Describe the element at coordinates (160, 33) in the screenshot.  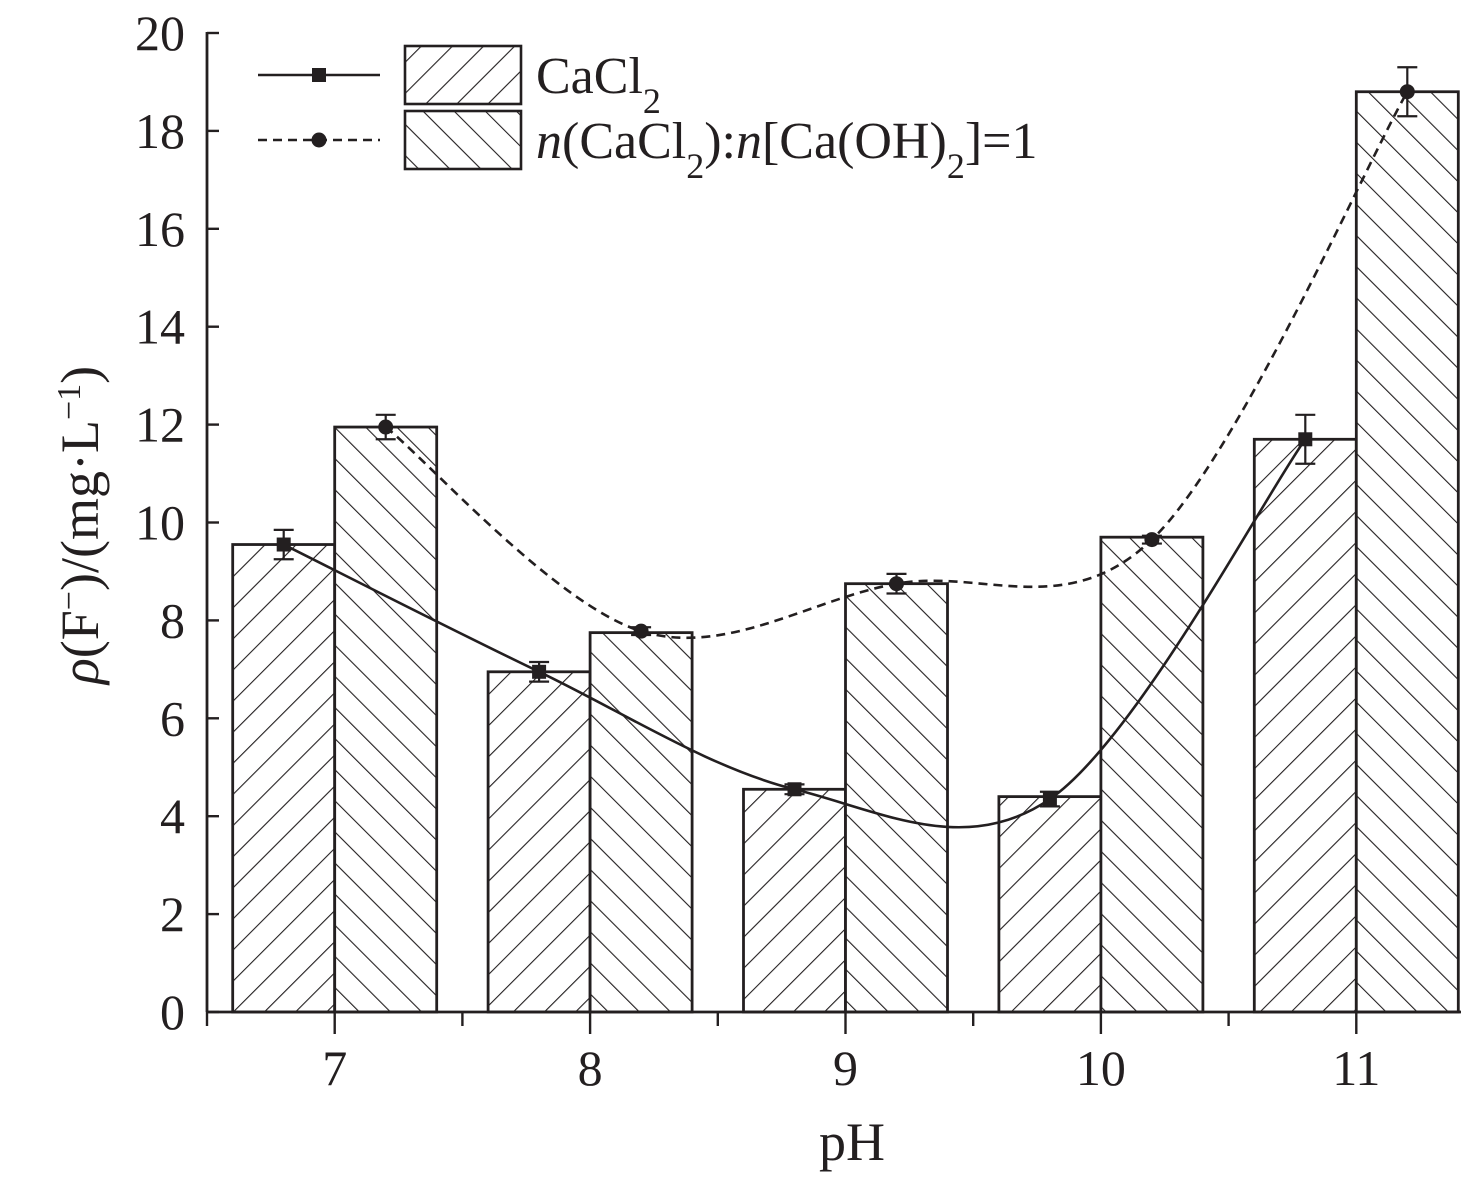
I see `y-tick-label-20: 20` at that location.